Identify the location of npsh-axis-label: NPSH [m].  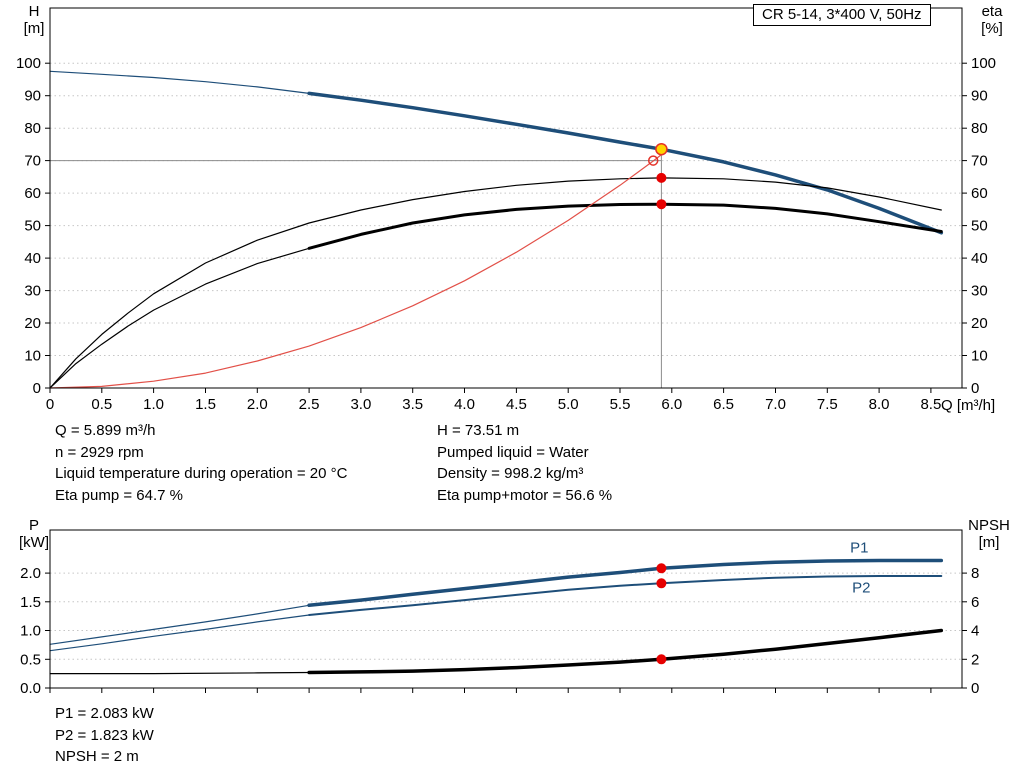
(989, 534).